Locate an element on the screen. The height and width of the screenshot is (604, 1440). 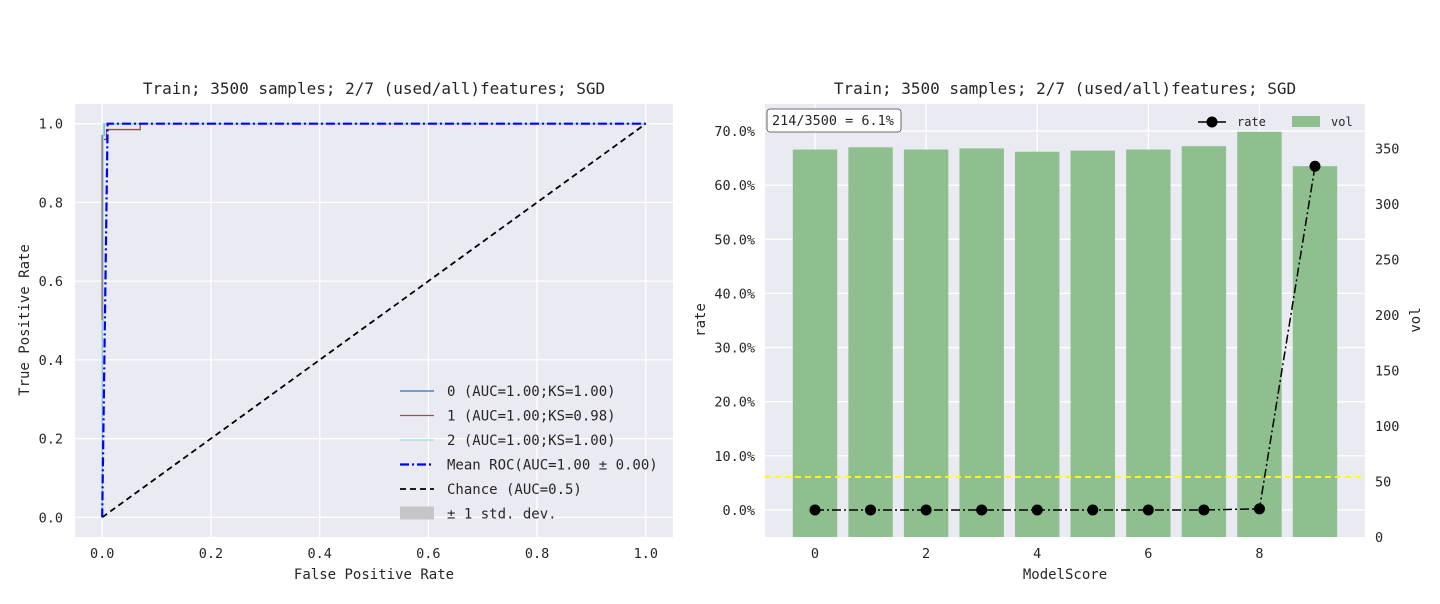
score-xtick-label: 6 is located at coordinates (1148, 554).